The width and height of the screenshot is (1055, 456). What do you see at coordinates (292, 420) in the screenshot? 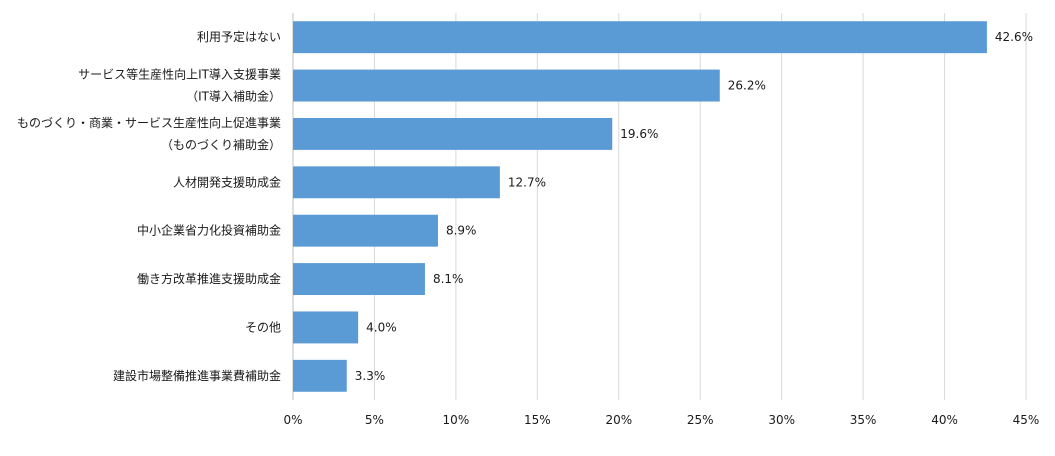
I see `x-tick-label: 0%` at bounding box center [292, 420].